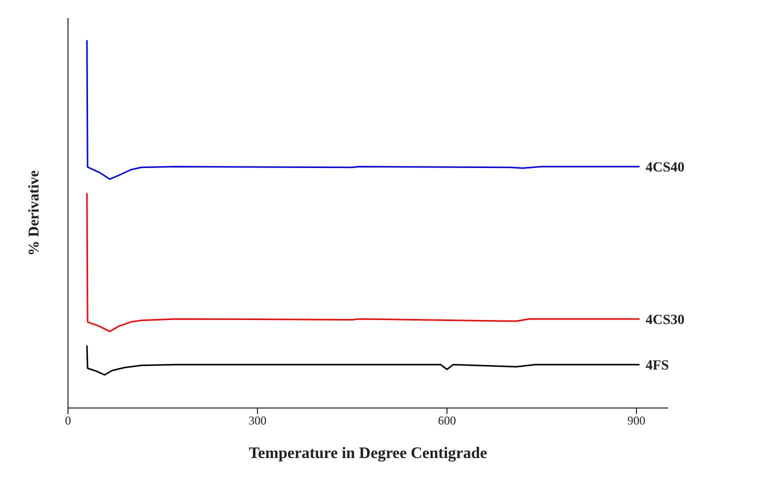  What do you see at coordinates (658, 366) in the screenshot?
I see `series-label: 4FS` at bounding box center [658, 366].